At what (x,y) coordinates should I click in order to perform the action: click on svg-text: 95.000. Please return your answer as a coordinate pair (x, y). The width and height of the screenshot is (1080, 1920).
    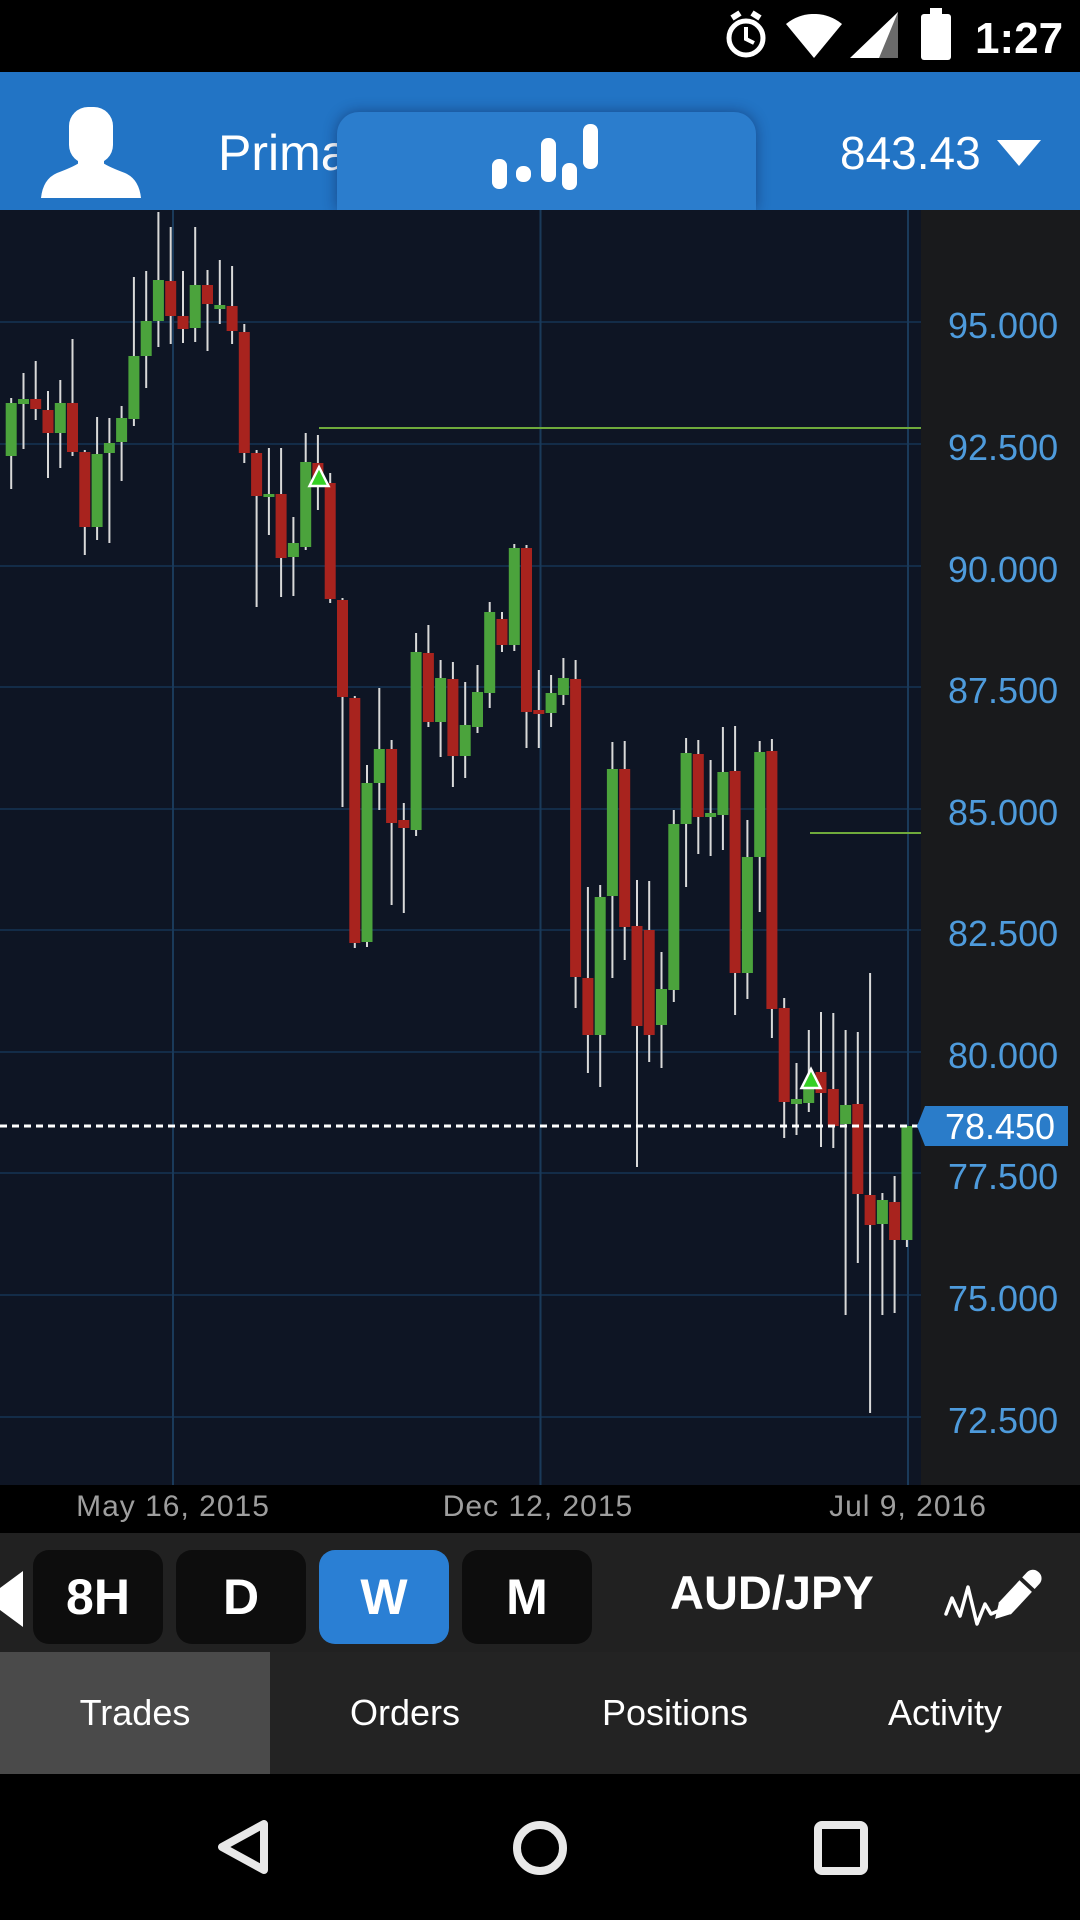
    Looking at the image, I should click on (1003, 325).